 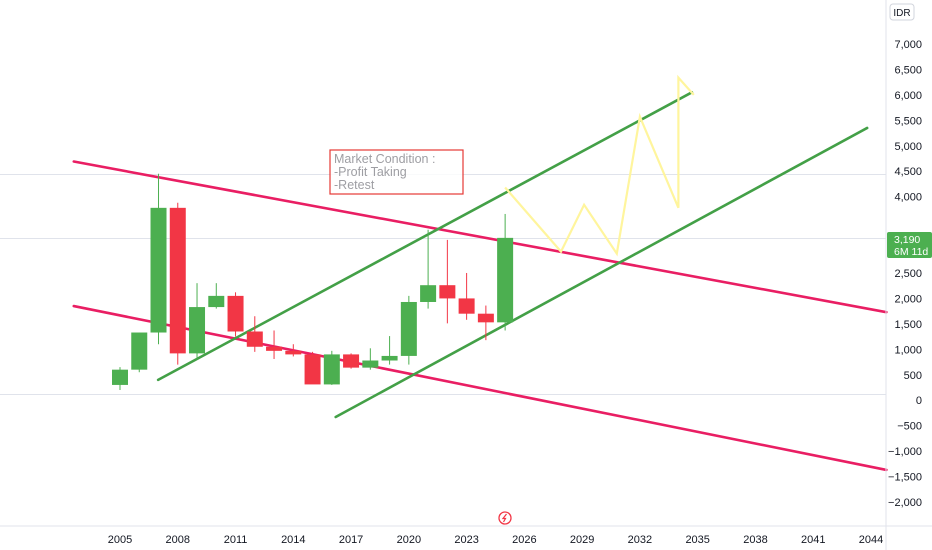 I want to click on time-tick-label: 2029, so click(x=582, y=540).